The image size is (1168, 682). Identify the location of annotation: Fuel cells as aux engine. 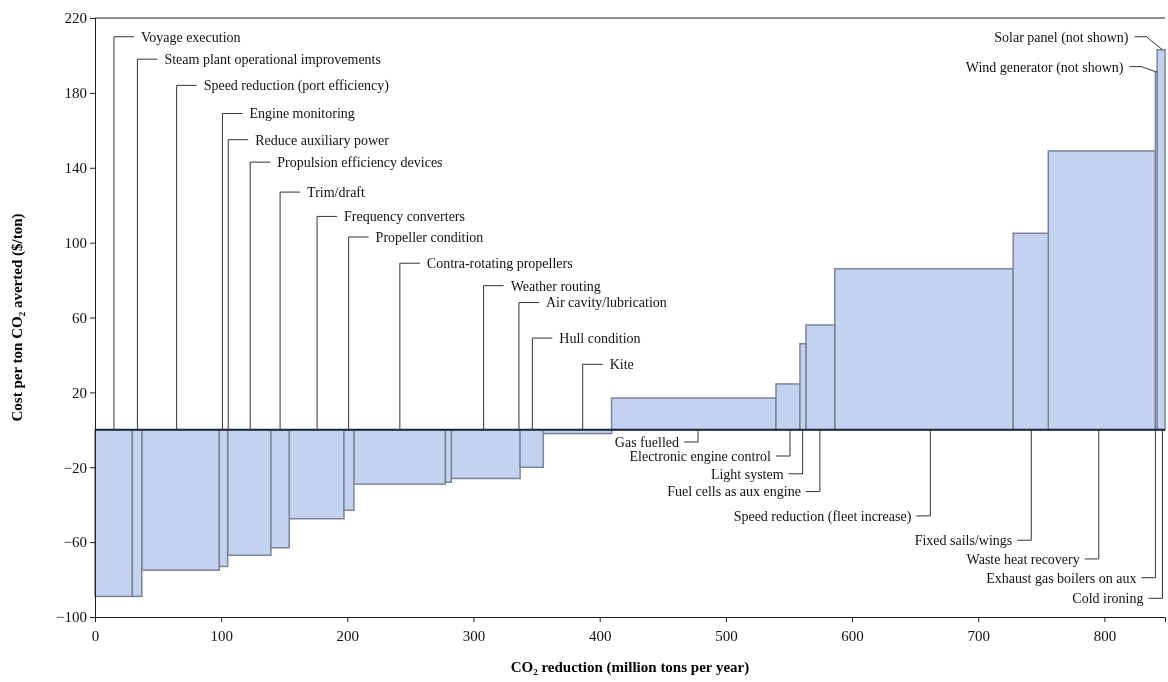
(734, 492).